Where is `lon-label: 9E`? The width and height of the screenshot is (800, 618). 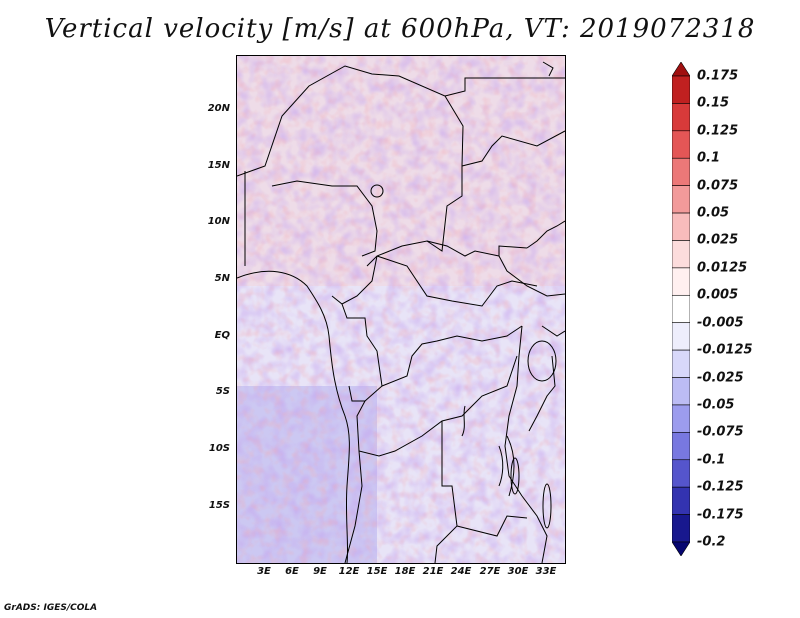 lon-label: 9E is located at coordinates (320, 571).